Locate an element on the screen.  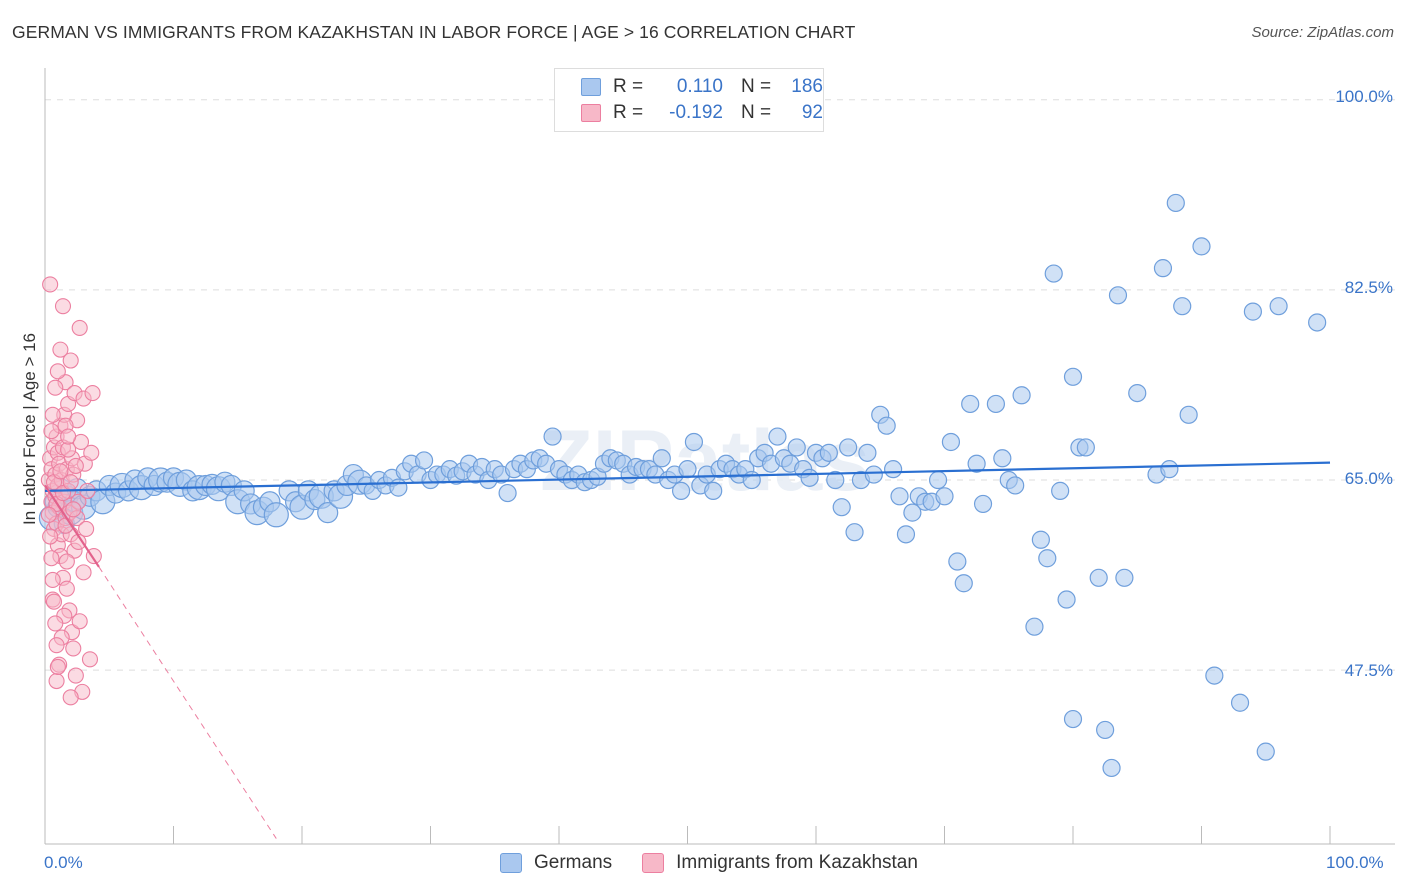
series-legend-germans: Germans is located at coordinates (556, 863).